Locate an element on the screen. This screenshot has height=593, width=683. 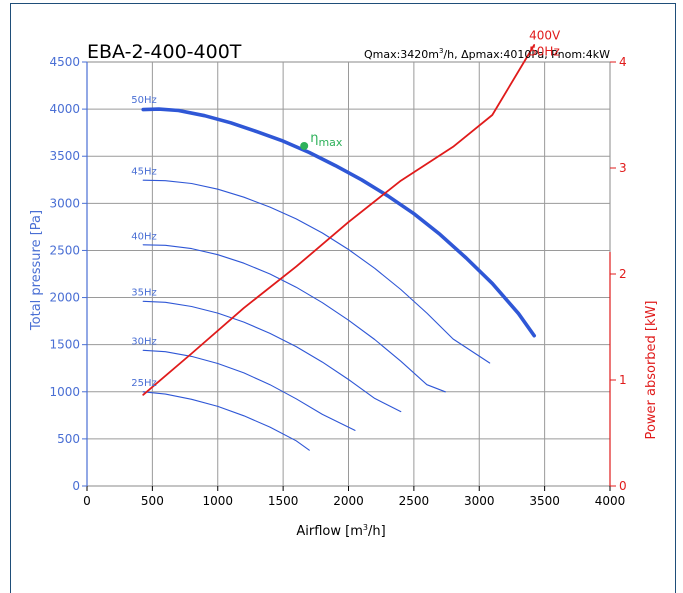
power-label-voltage: 400V is located at coordinates (545, 35).